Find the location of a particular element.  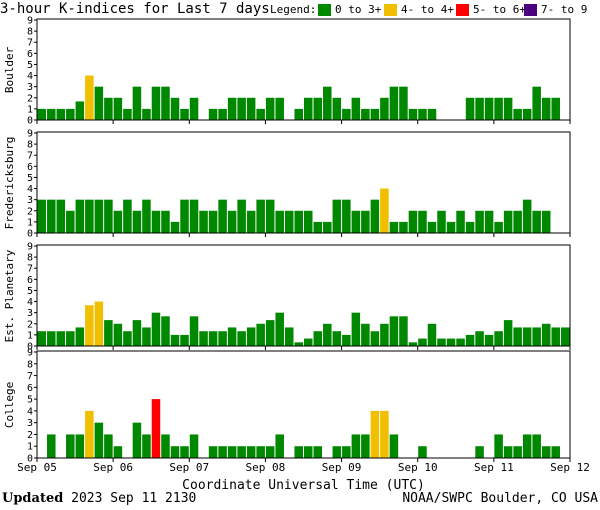

panel-ylabel: Est. Planetary is located at coordinates (9, 295).